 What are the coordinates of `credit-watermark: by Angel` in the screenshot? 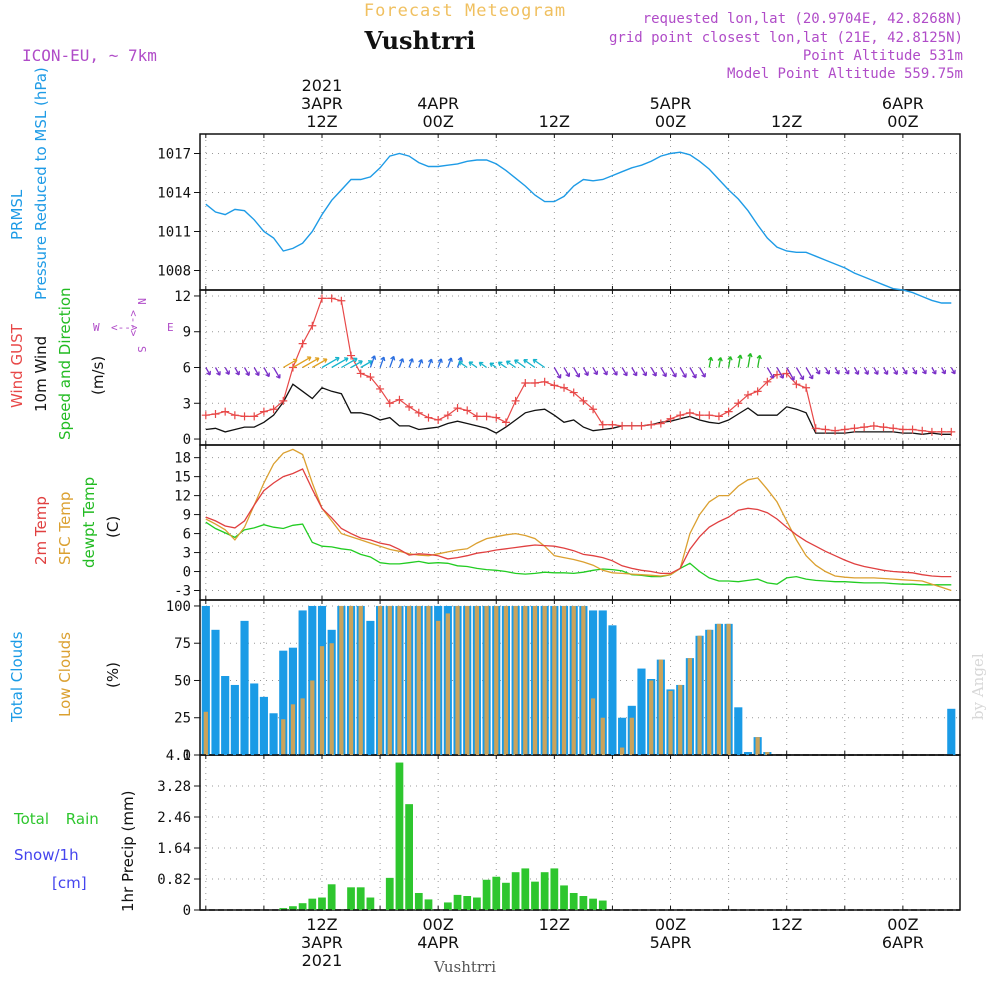 It's located at (978, 686).